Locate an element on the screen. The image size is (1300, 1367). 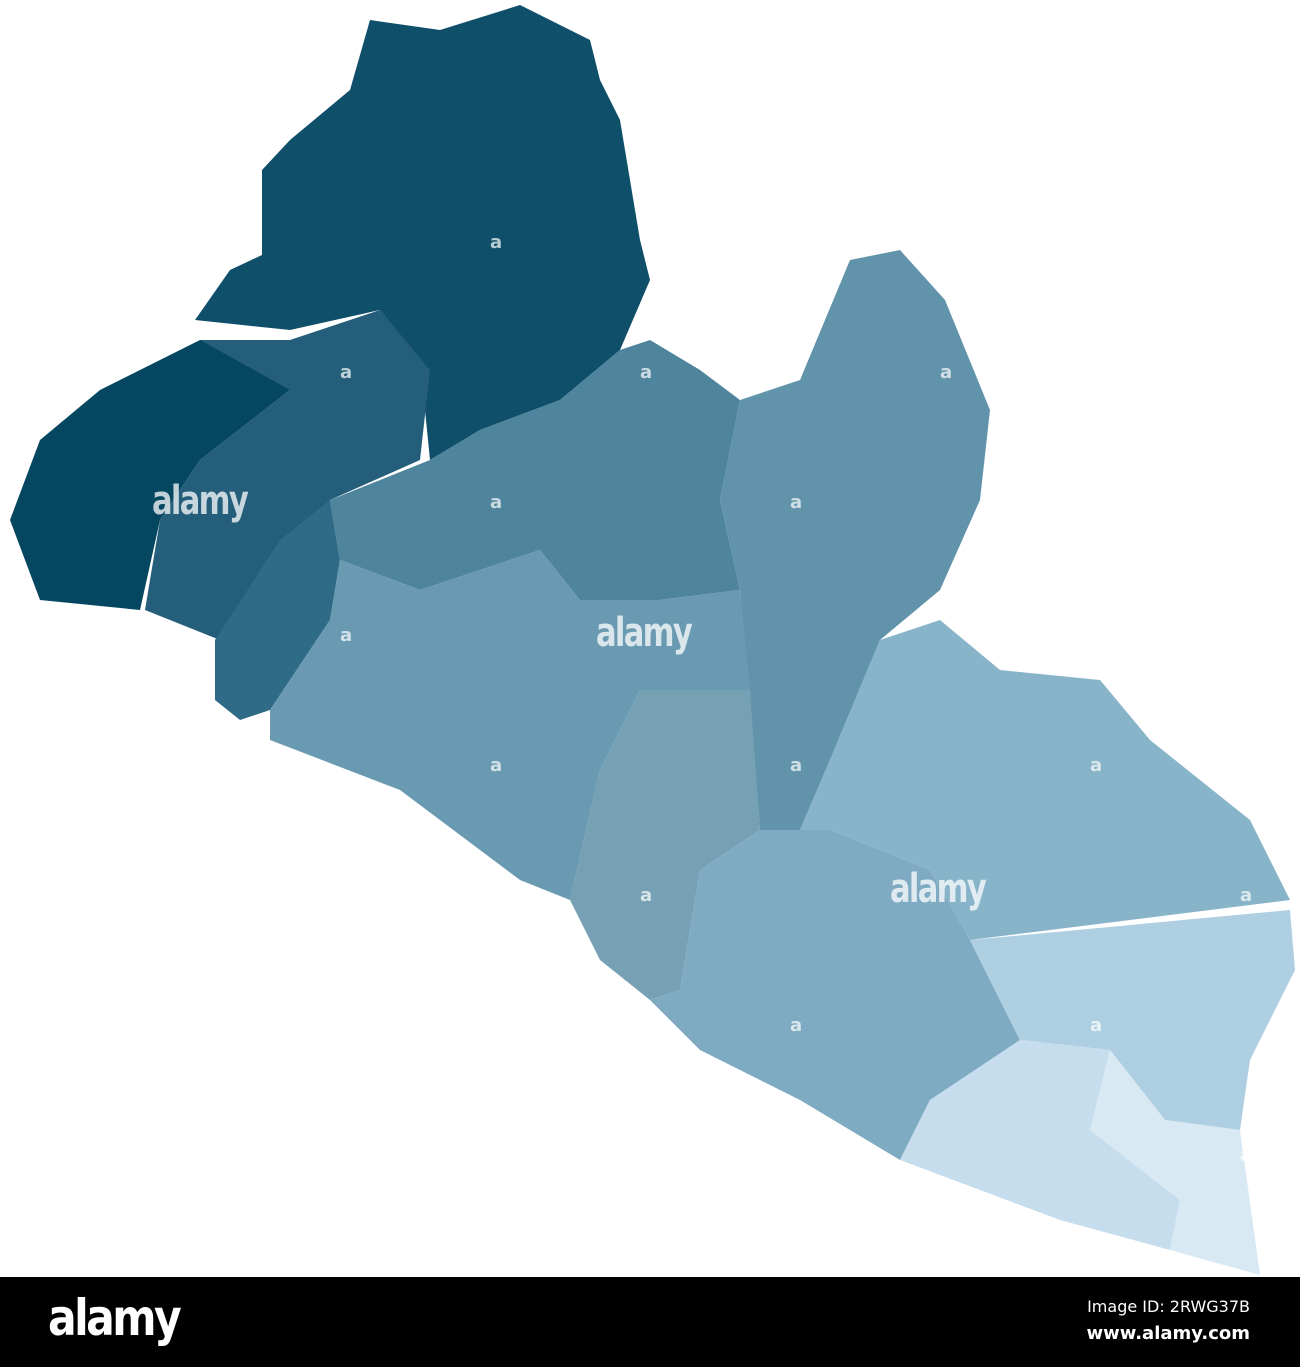
region-grand-cape-mount is located at coordinates (150, 475).